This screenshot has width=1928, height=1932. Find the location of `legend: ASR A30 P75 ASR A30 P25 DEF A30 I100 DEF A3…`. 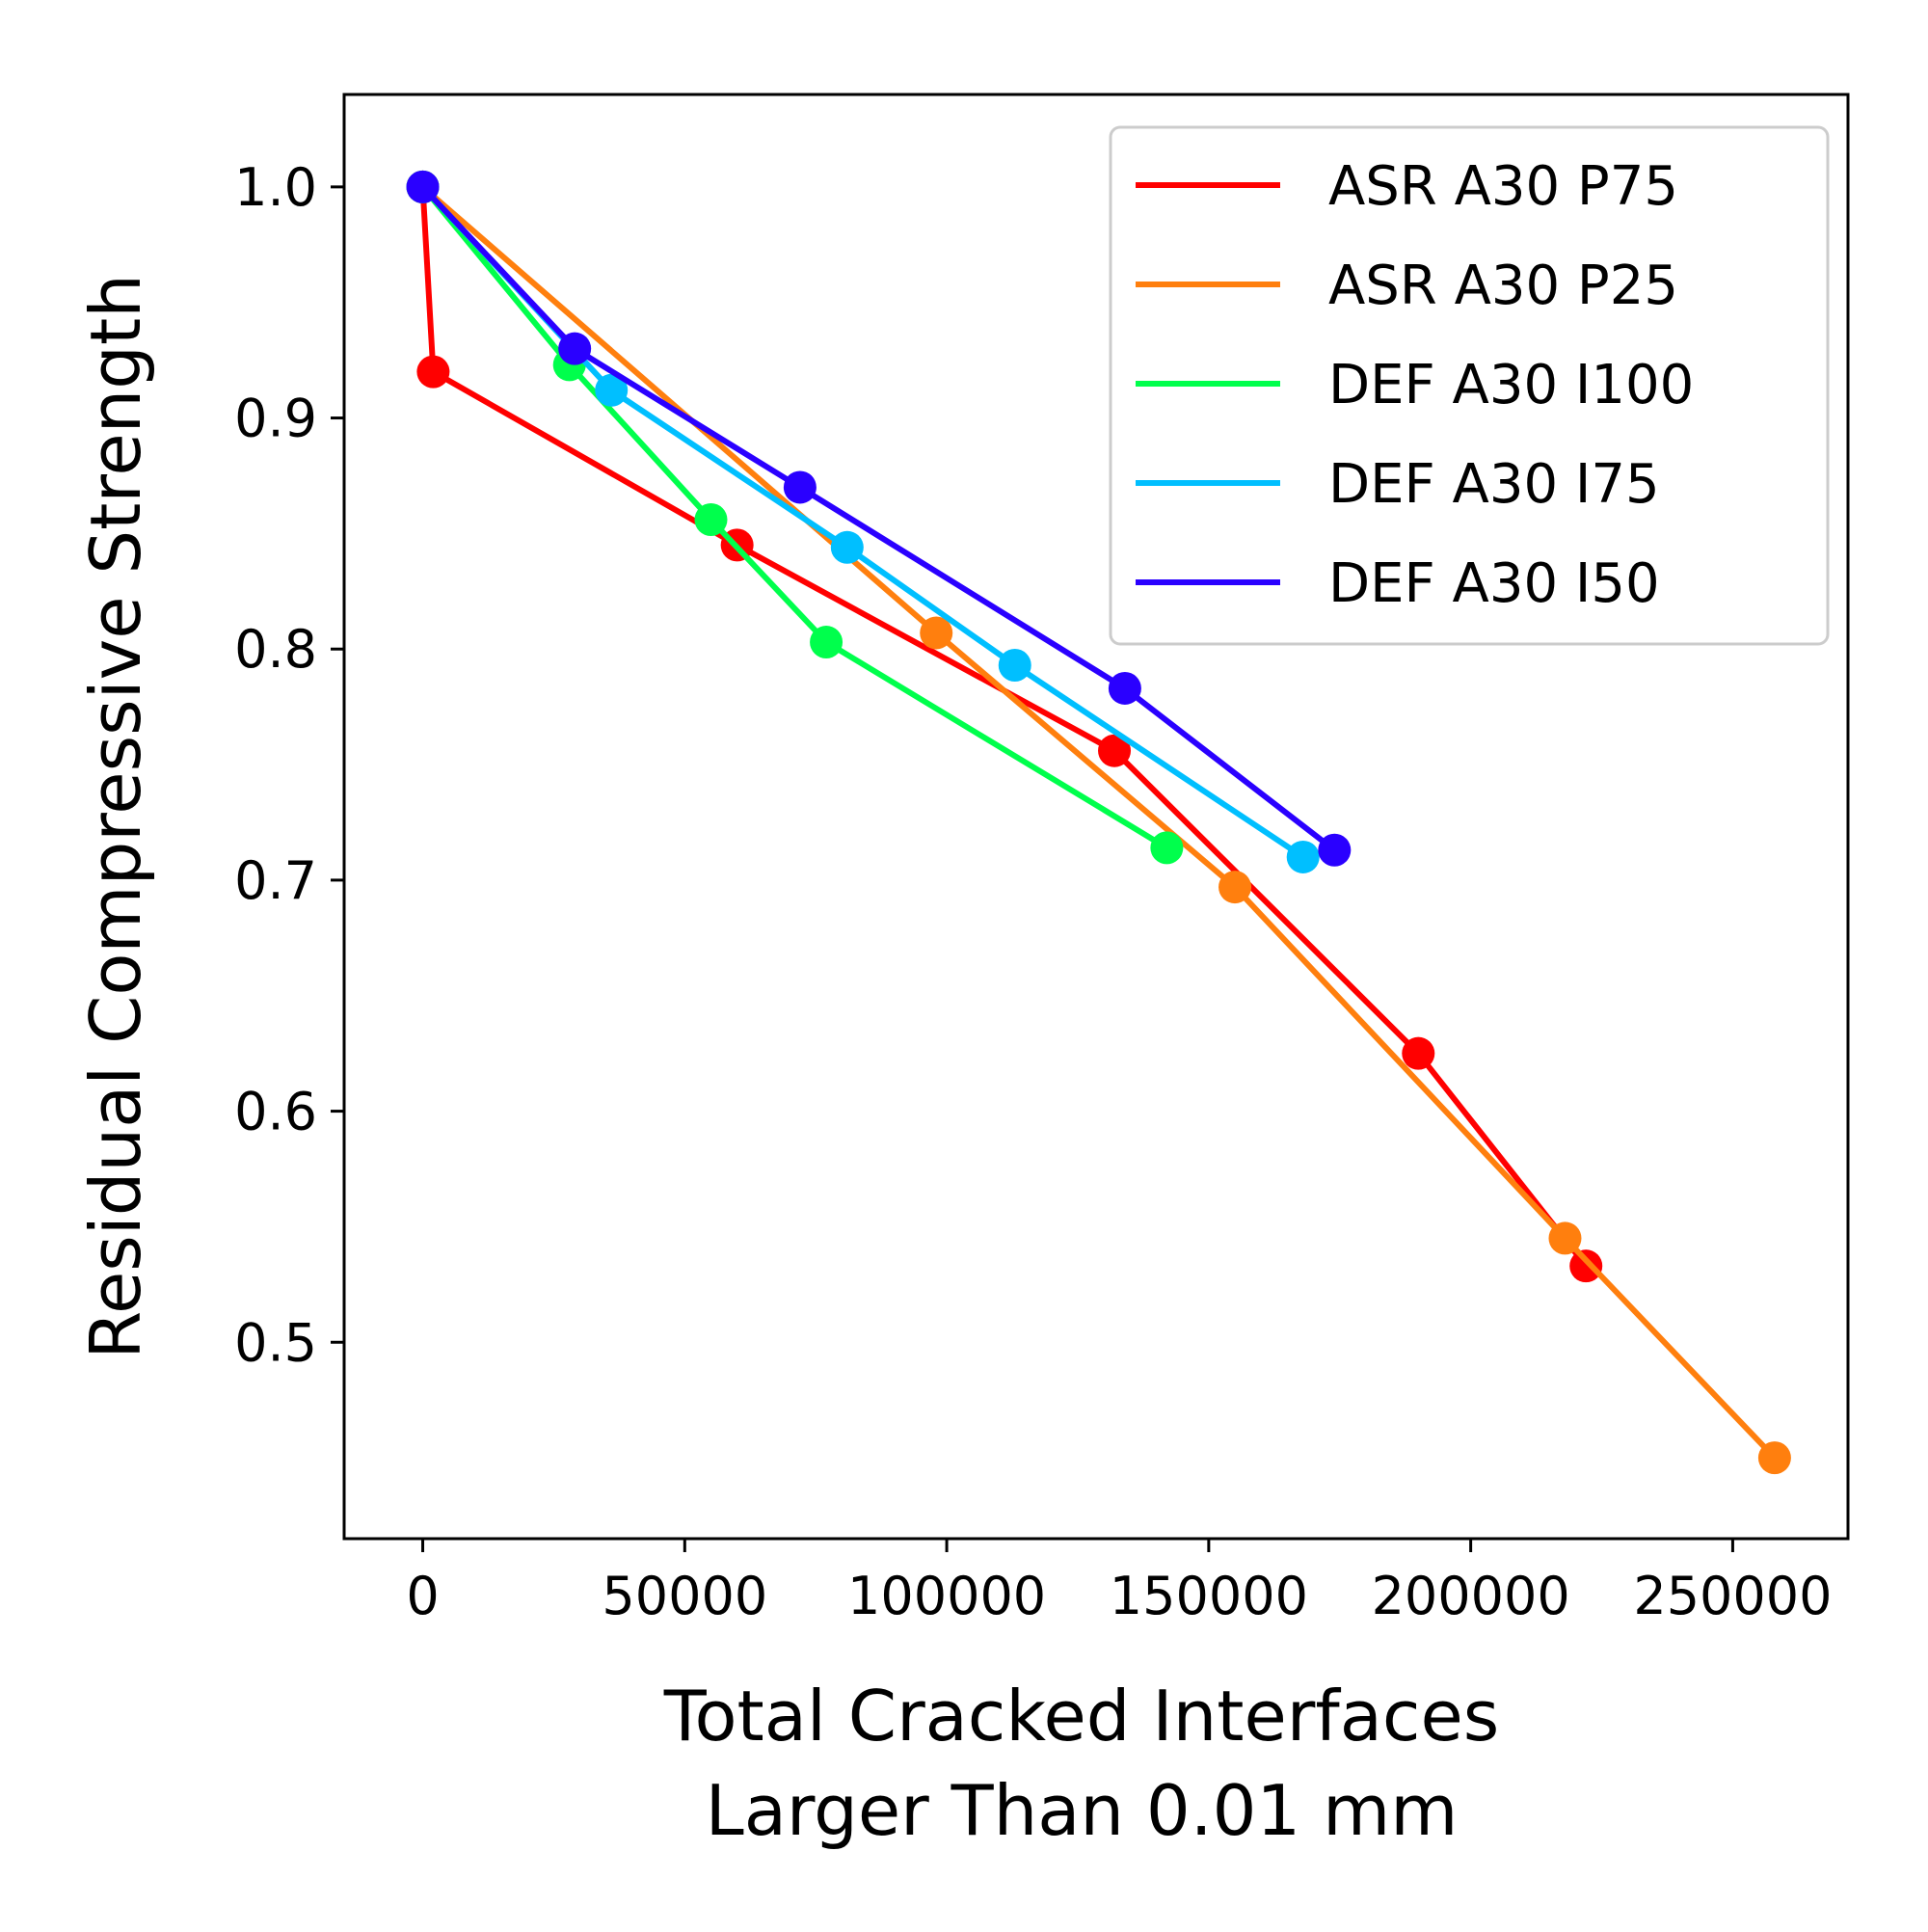

legend: ASR A30 P75 ASR A30 P25 DEF A30 I100 DEF A3… is located at coordinates (1469, 386).